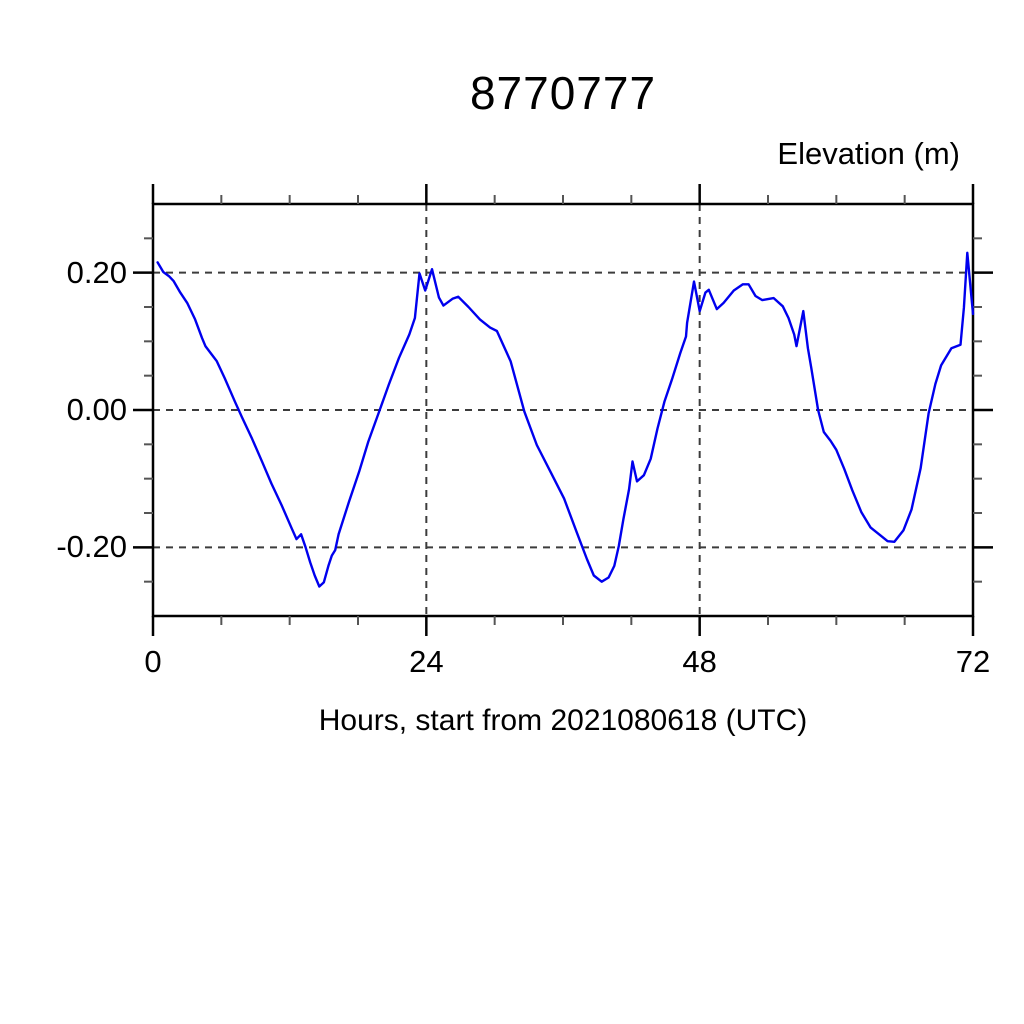  I want to click on x-axis-title: Hours, start from 2021080618 (UTC), so click(563, 720).